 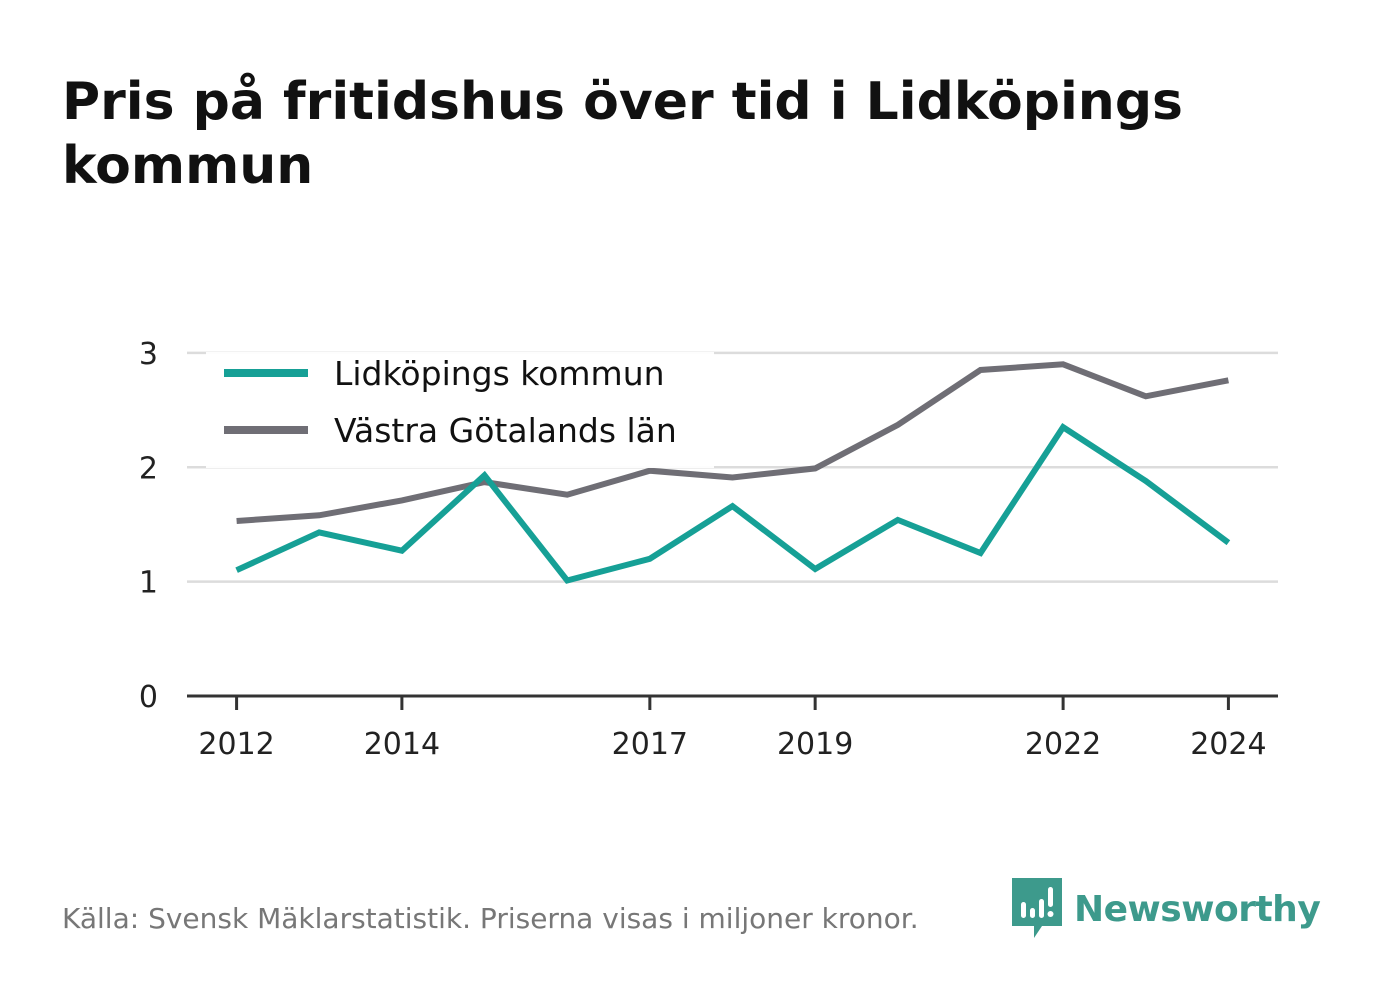 What do you see at coordinates (815, 744) in the screenshot?
I see `x-tick-label-2019: 2019` at bounding box center [815, 744].